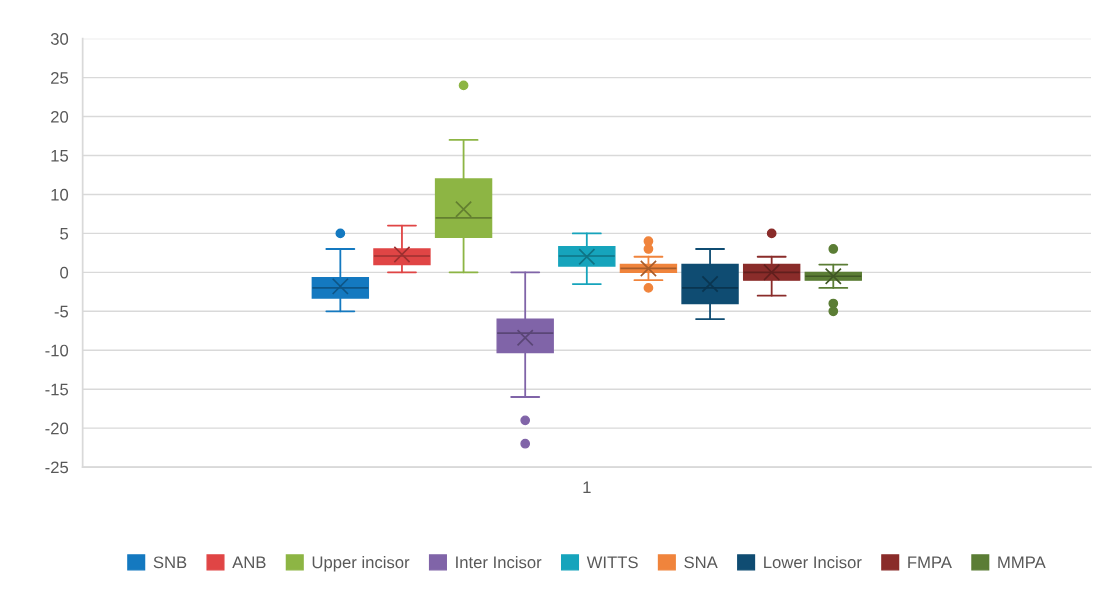 The width and height of the screenshot is (1102, 595). Describe the element at coordinates (57, 389) in the screenshot. I see `y-tick-label: -15` at that location.